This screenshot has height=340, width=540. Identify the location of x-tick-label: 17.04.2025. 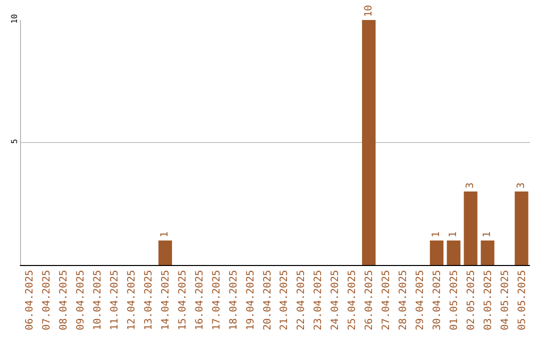
(216, 300).